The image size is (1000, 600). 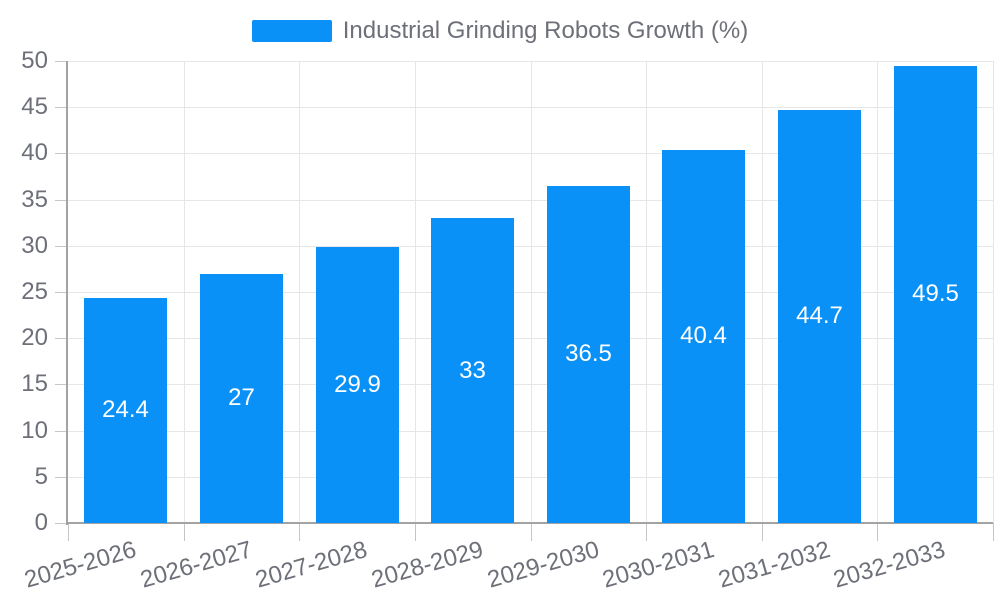 I want to click on bar-value-label: 36.5, so click(x=588, y=353).